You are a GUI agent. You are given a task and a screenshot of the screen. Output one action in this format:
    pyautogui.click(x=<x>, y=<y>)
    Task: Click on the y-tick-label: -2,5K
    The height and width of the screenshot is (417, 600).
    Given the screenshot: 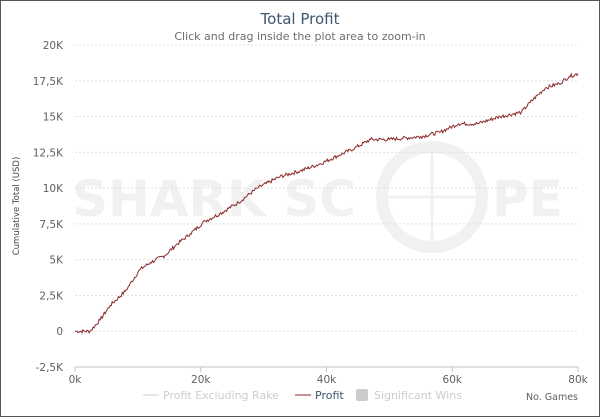 What is the action you would take?
    pyautogui.click(x=50, y=368)
    